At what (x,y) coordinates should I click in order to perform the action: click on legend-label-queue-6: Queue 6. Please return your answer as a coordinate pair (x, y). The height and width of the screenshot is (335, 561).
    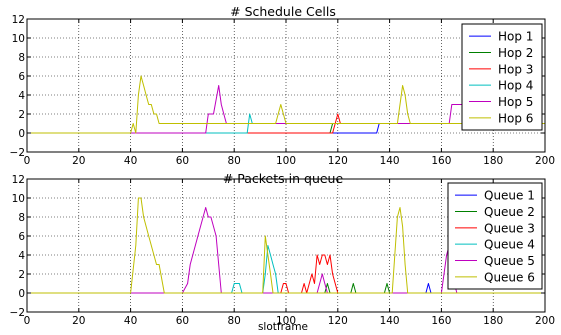
    Looking at the image, I should click on (509, 277).